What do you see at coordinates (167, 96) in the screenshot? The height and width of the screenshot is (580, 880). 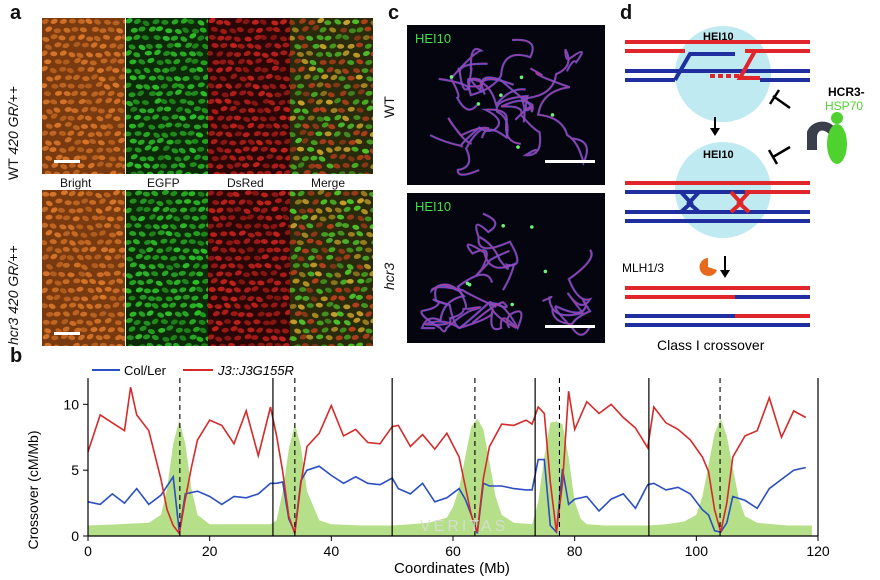 I see `micrograph-egfp-wt` at bounding box center [167, 96].